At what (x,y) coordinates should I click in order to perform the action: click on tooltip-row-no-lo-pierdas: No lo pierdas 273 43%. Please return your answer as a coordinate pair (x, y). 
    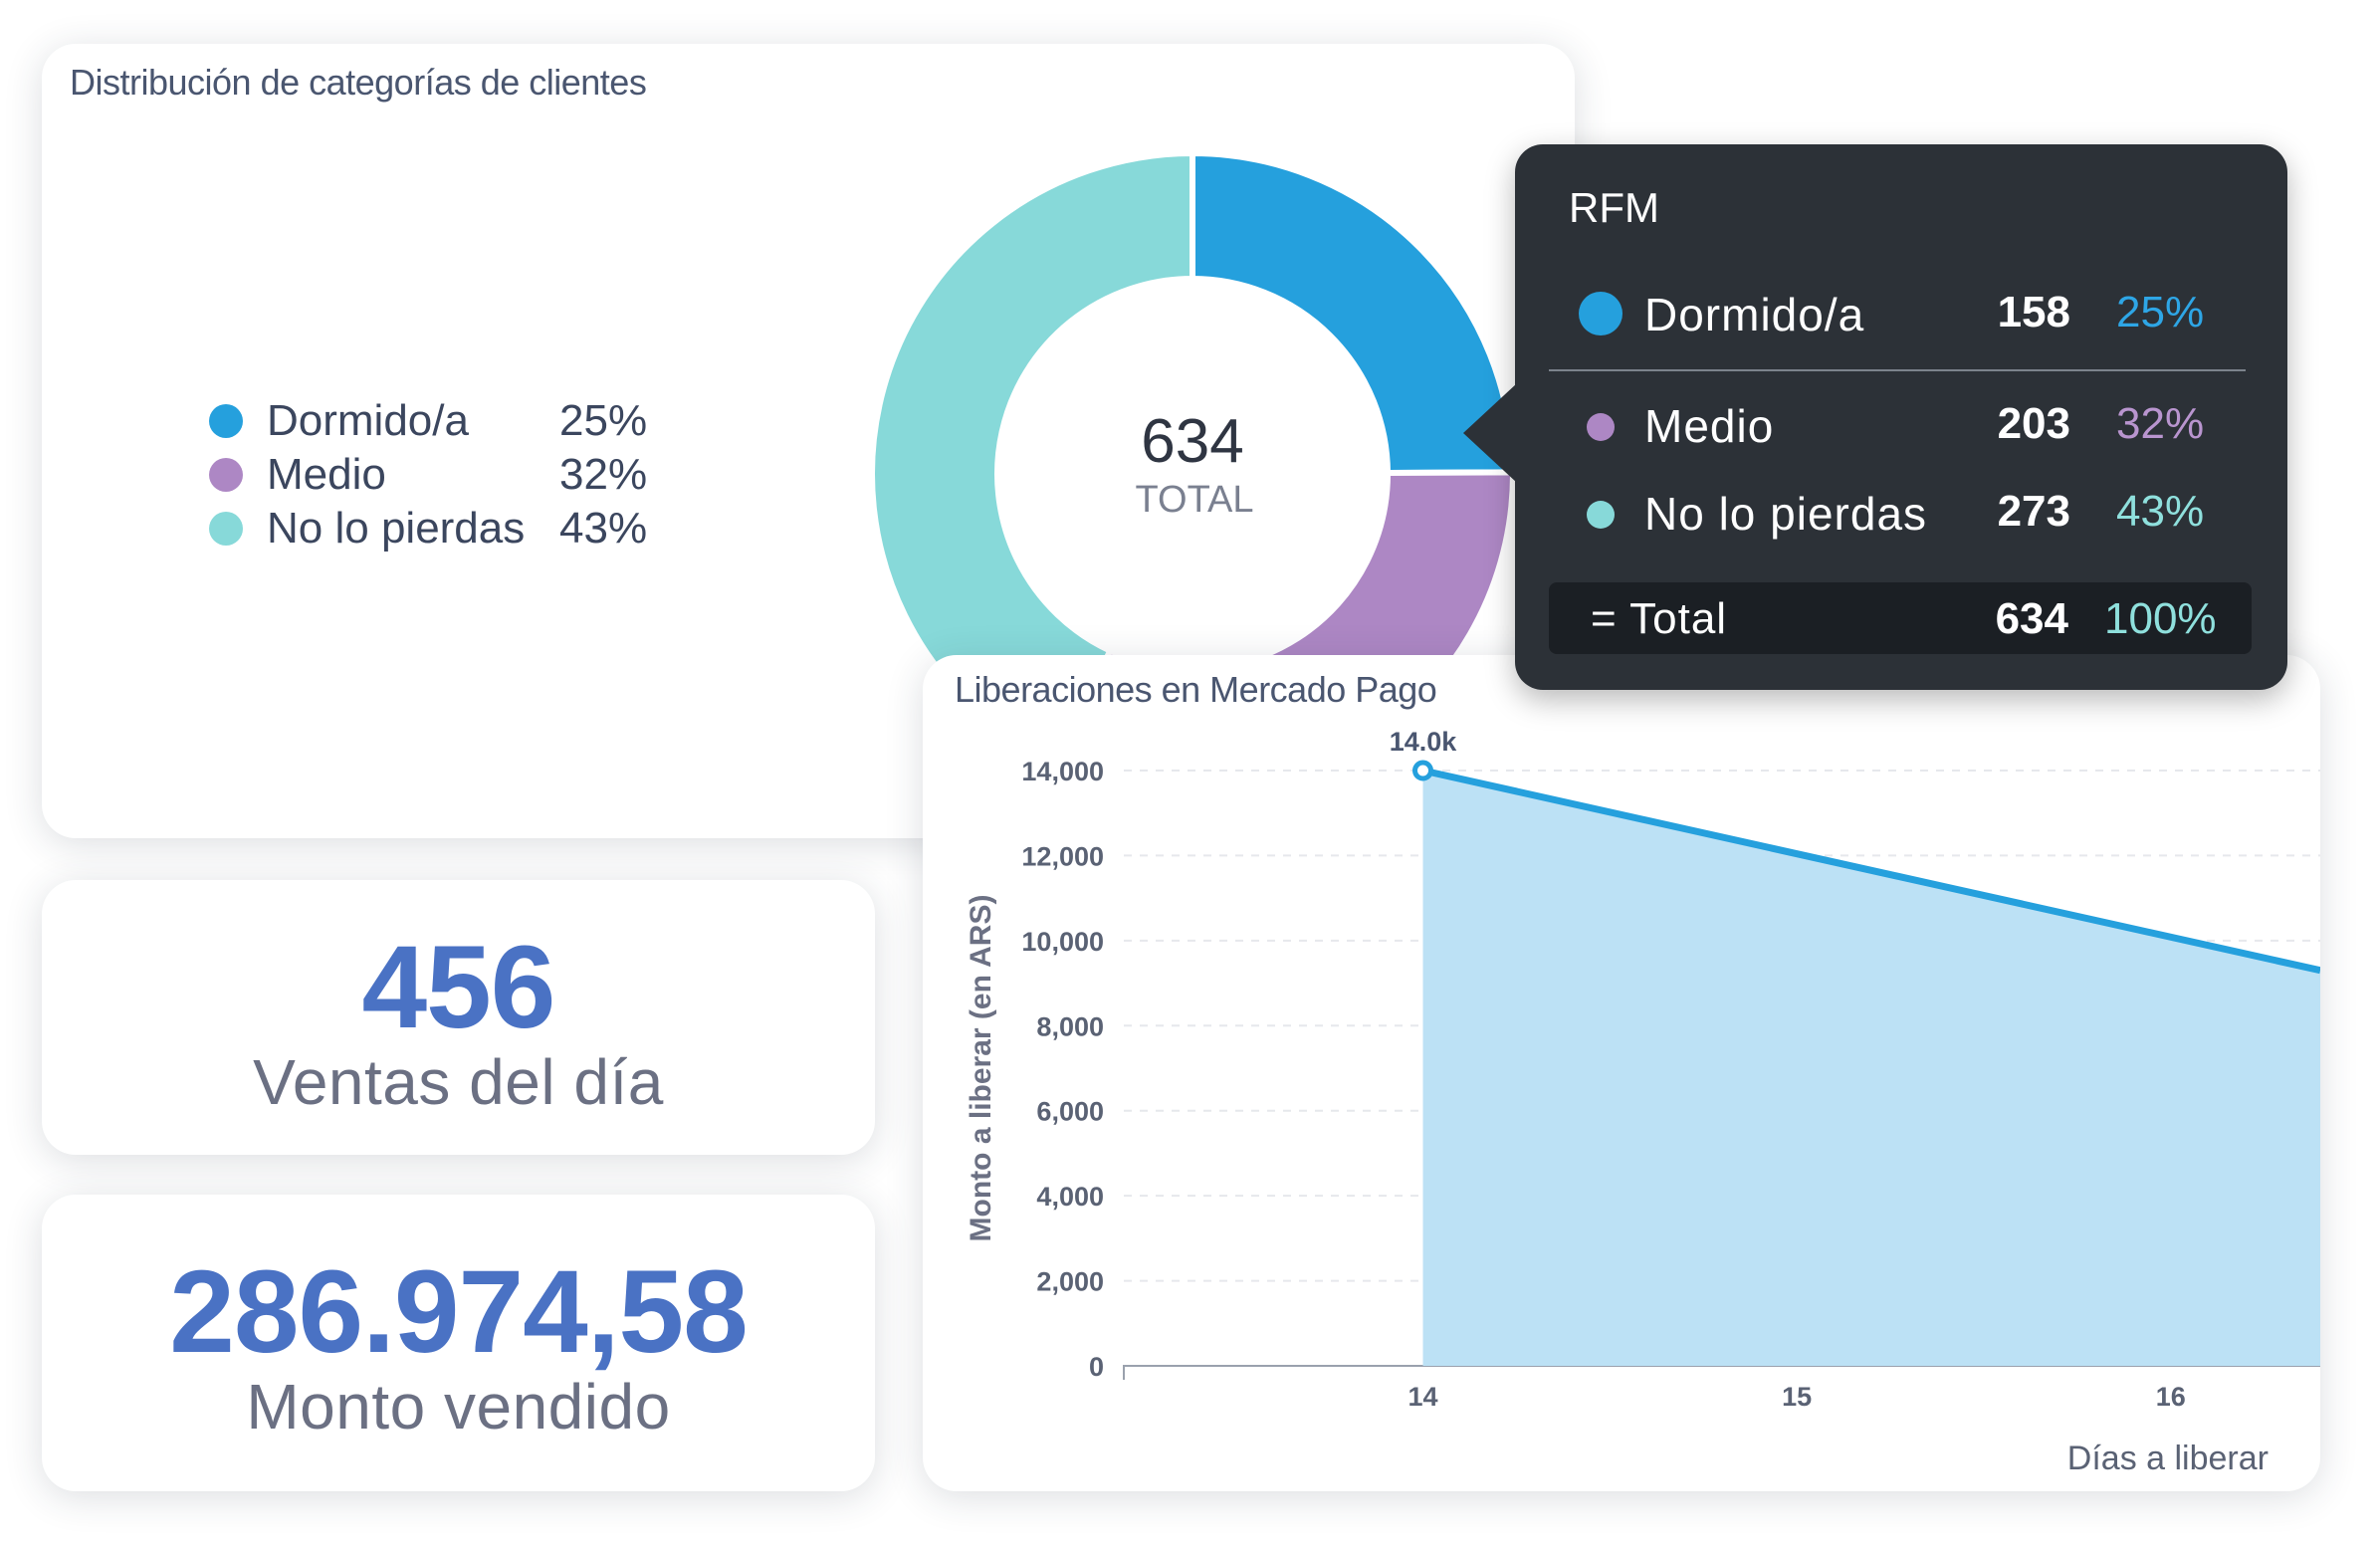
    Looking at the image, I should click on (1901, 513).